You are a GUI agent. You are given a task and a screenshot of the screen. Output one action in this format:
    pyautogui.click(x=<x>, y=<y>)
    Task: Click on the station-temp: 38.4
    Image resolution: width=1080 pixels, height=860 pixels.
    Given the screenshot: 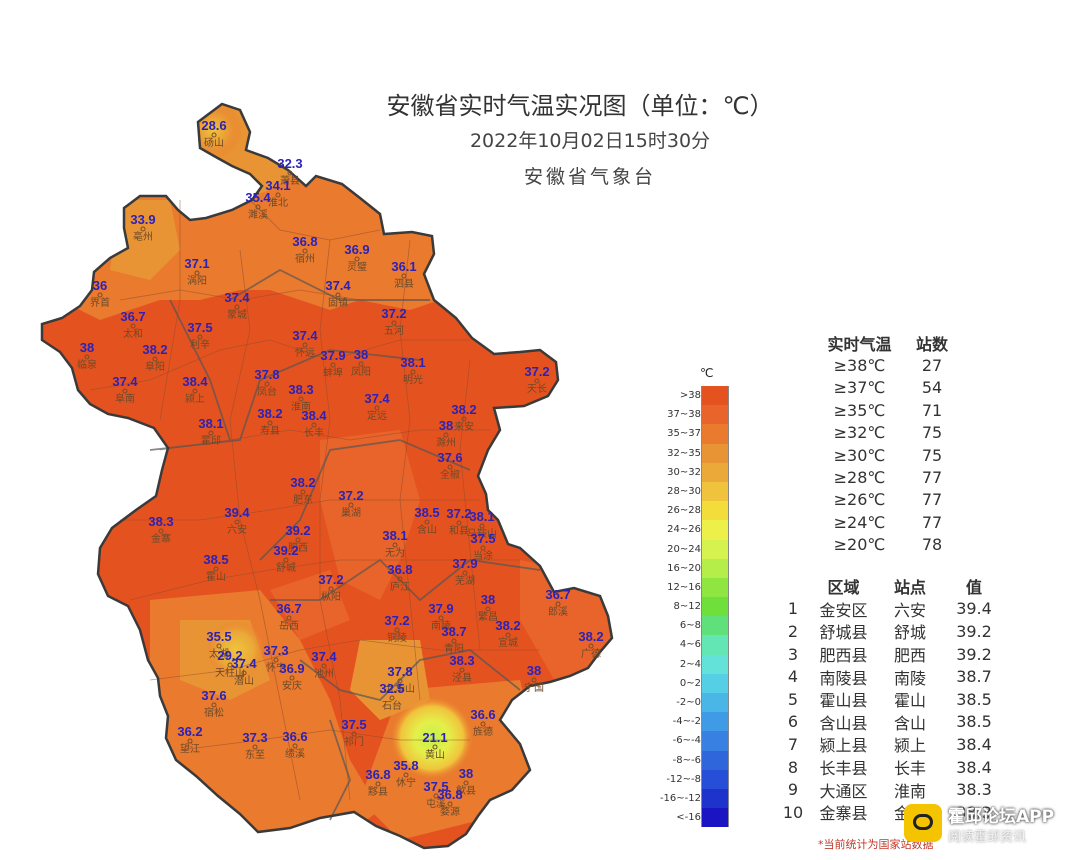 What is the action you would take?
    pyautogui.click(x=195, y=381)
    